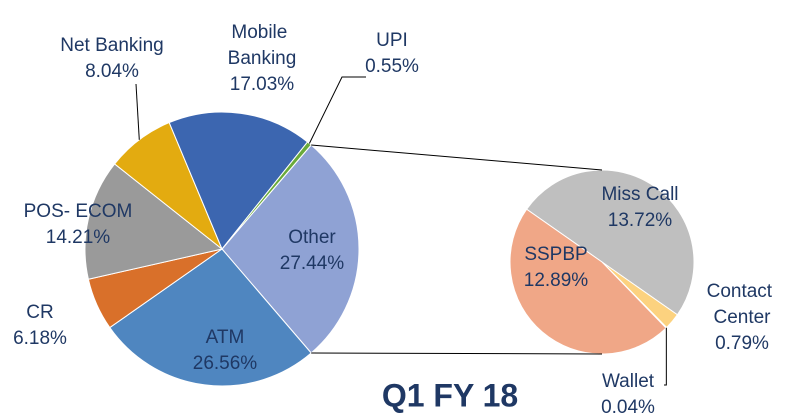  I want to click on value-label: 0.79%, so click(742, 343).